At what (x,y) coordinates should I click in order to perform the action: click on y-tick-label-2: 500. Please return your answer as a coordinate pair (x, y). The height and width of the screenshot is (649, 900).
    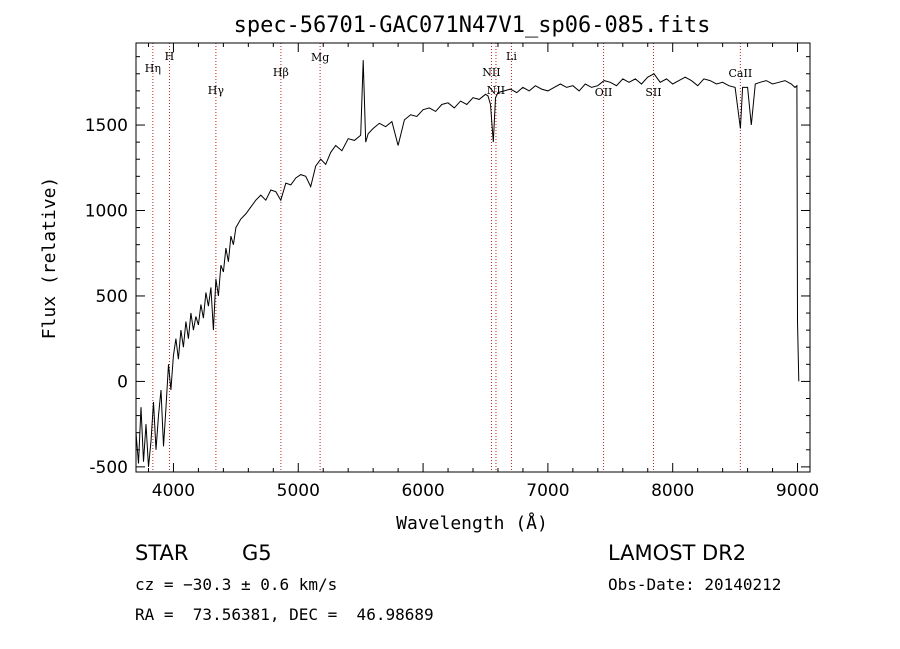
    Looking at the image, I should click on (112, 297).